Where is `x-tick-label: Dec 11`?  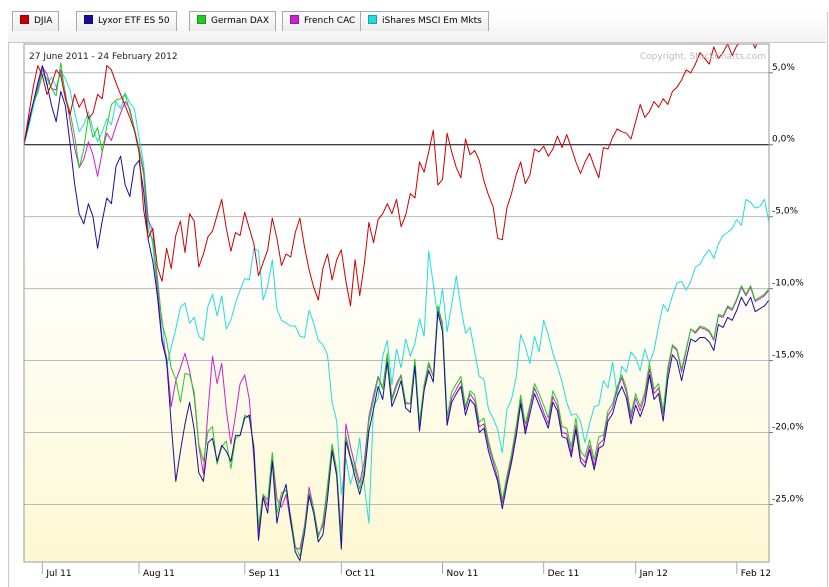
x-tick-label: Dec 11 is located at coordinates (564, 574).